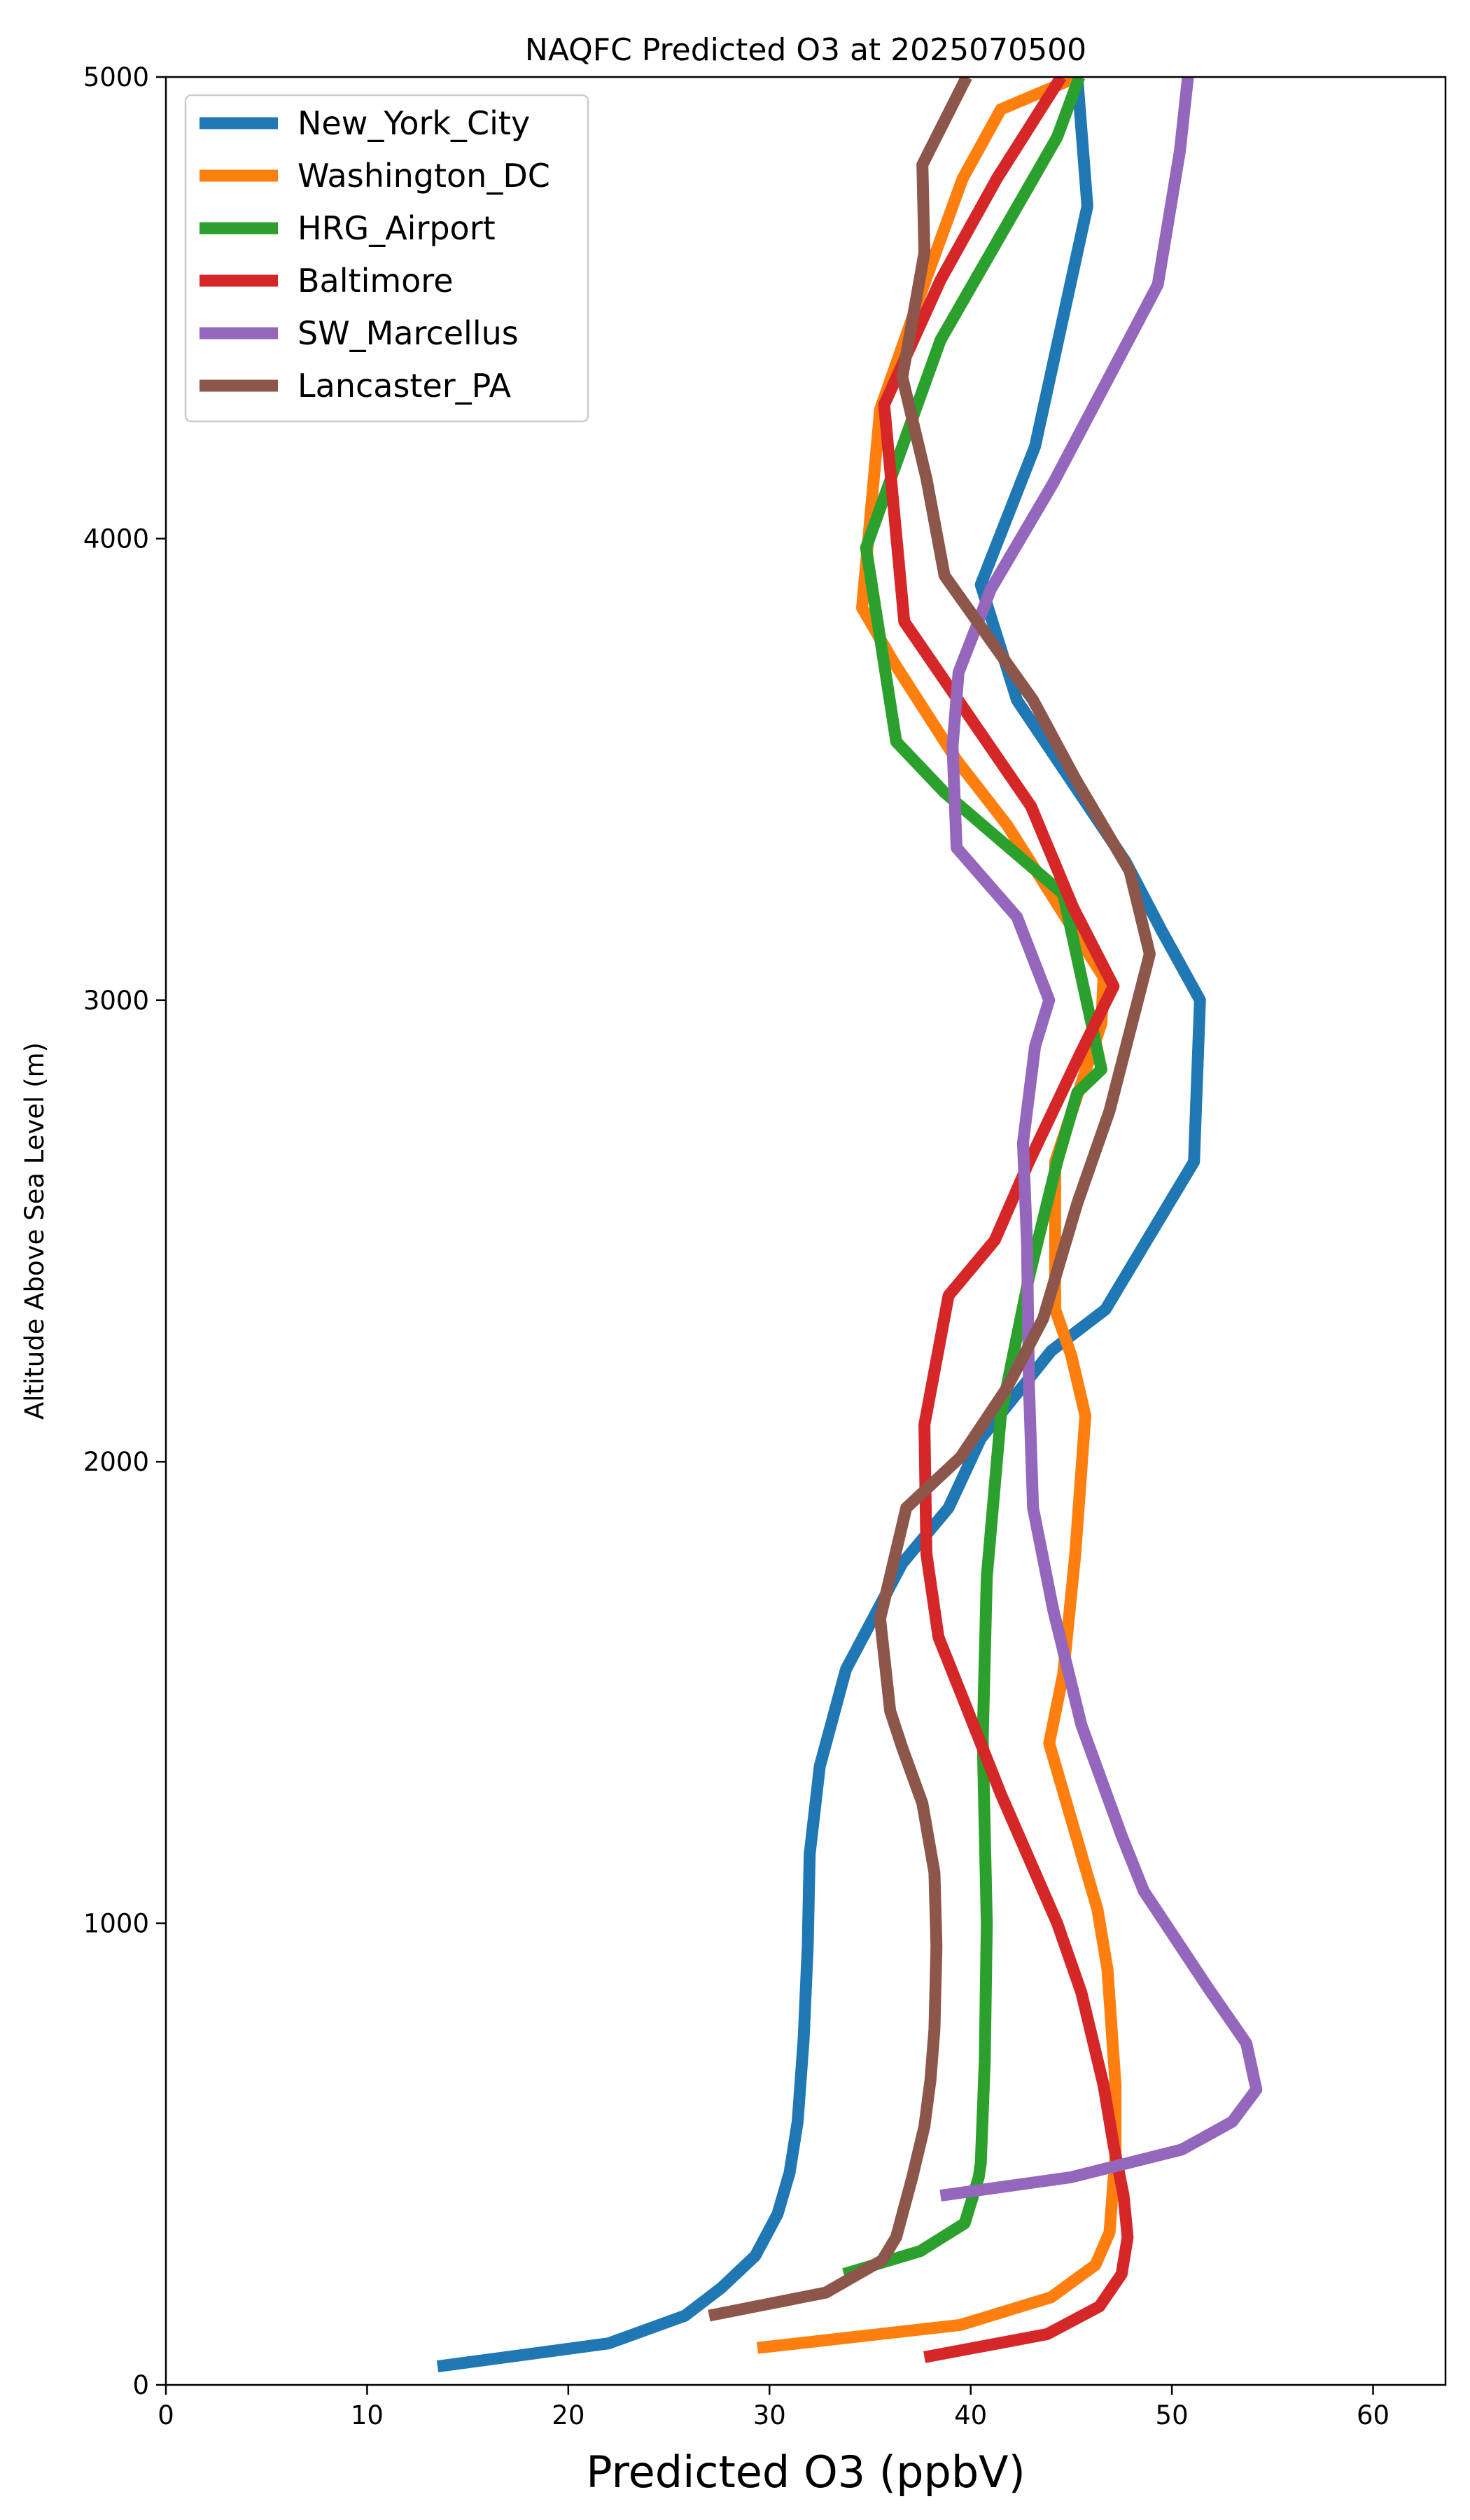 This screenshot has width=1470, height=2520. What do you see at coordinates (806, 2472) in the screenshot?
I see `x-axis-label: Predicted O3 (ppbV)` at bounding box center [806, 2472].